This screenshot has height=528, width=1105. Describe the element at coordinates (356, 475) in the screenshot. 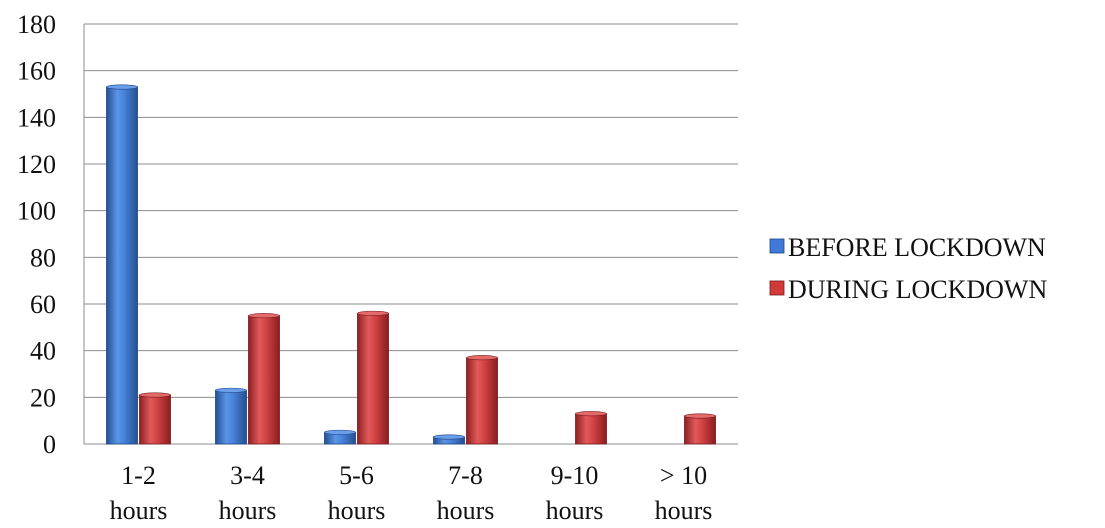

I see `x-tick-label: 5-6` at that location.